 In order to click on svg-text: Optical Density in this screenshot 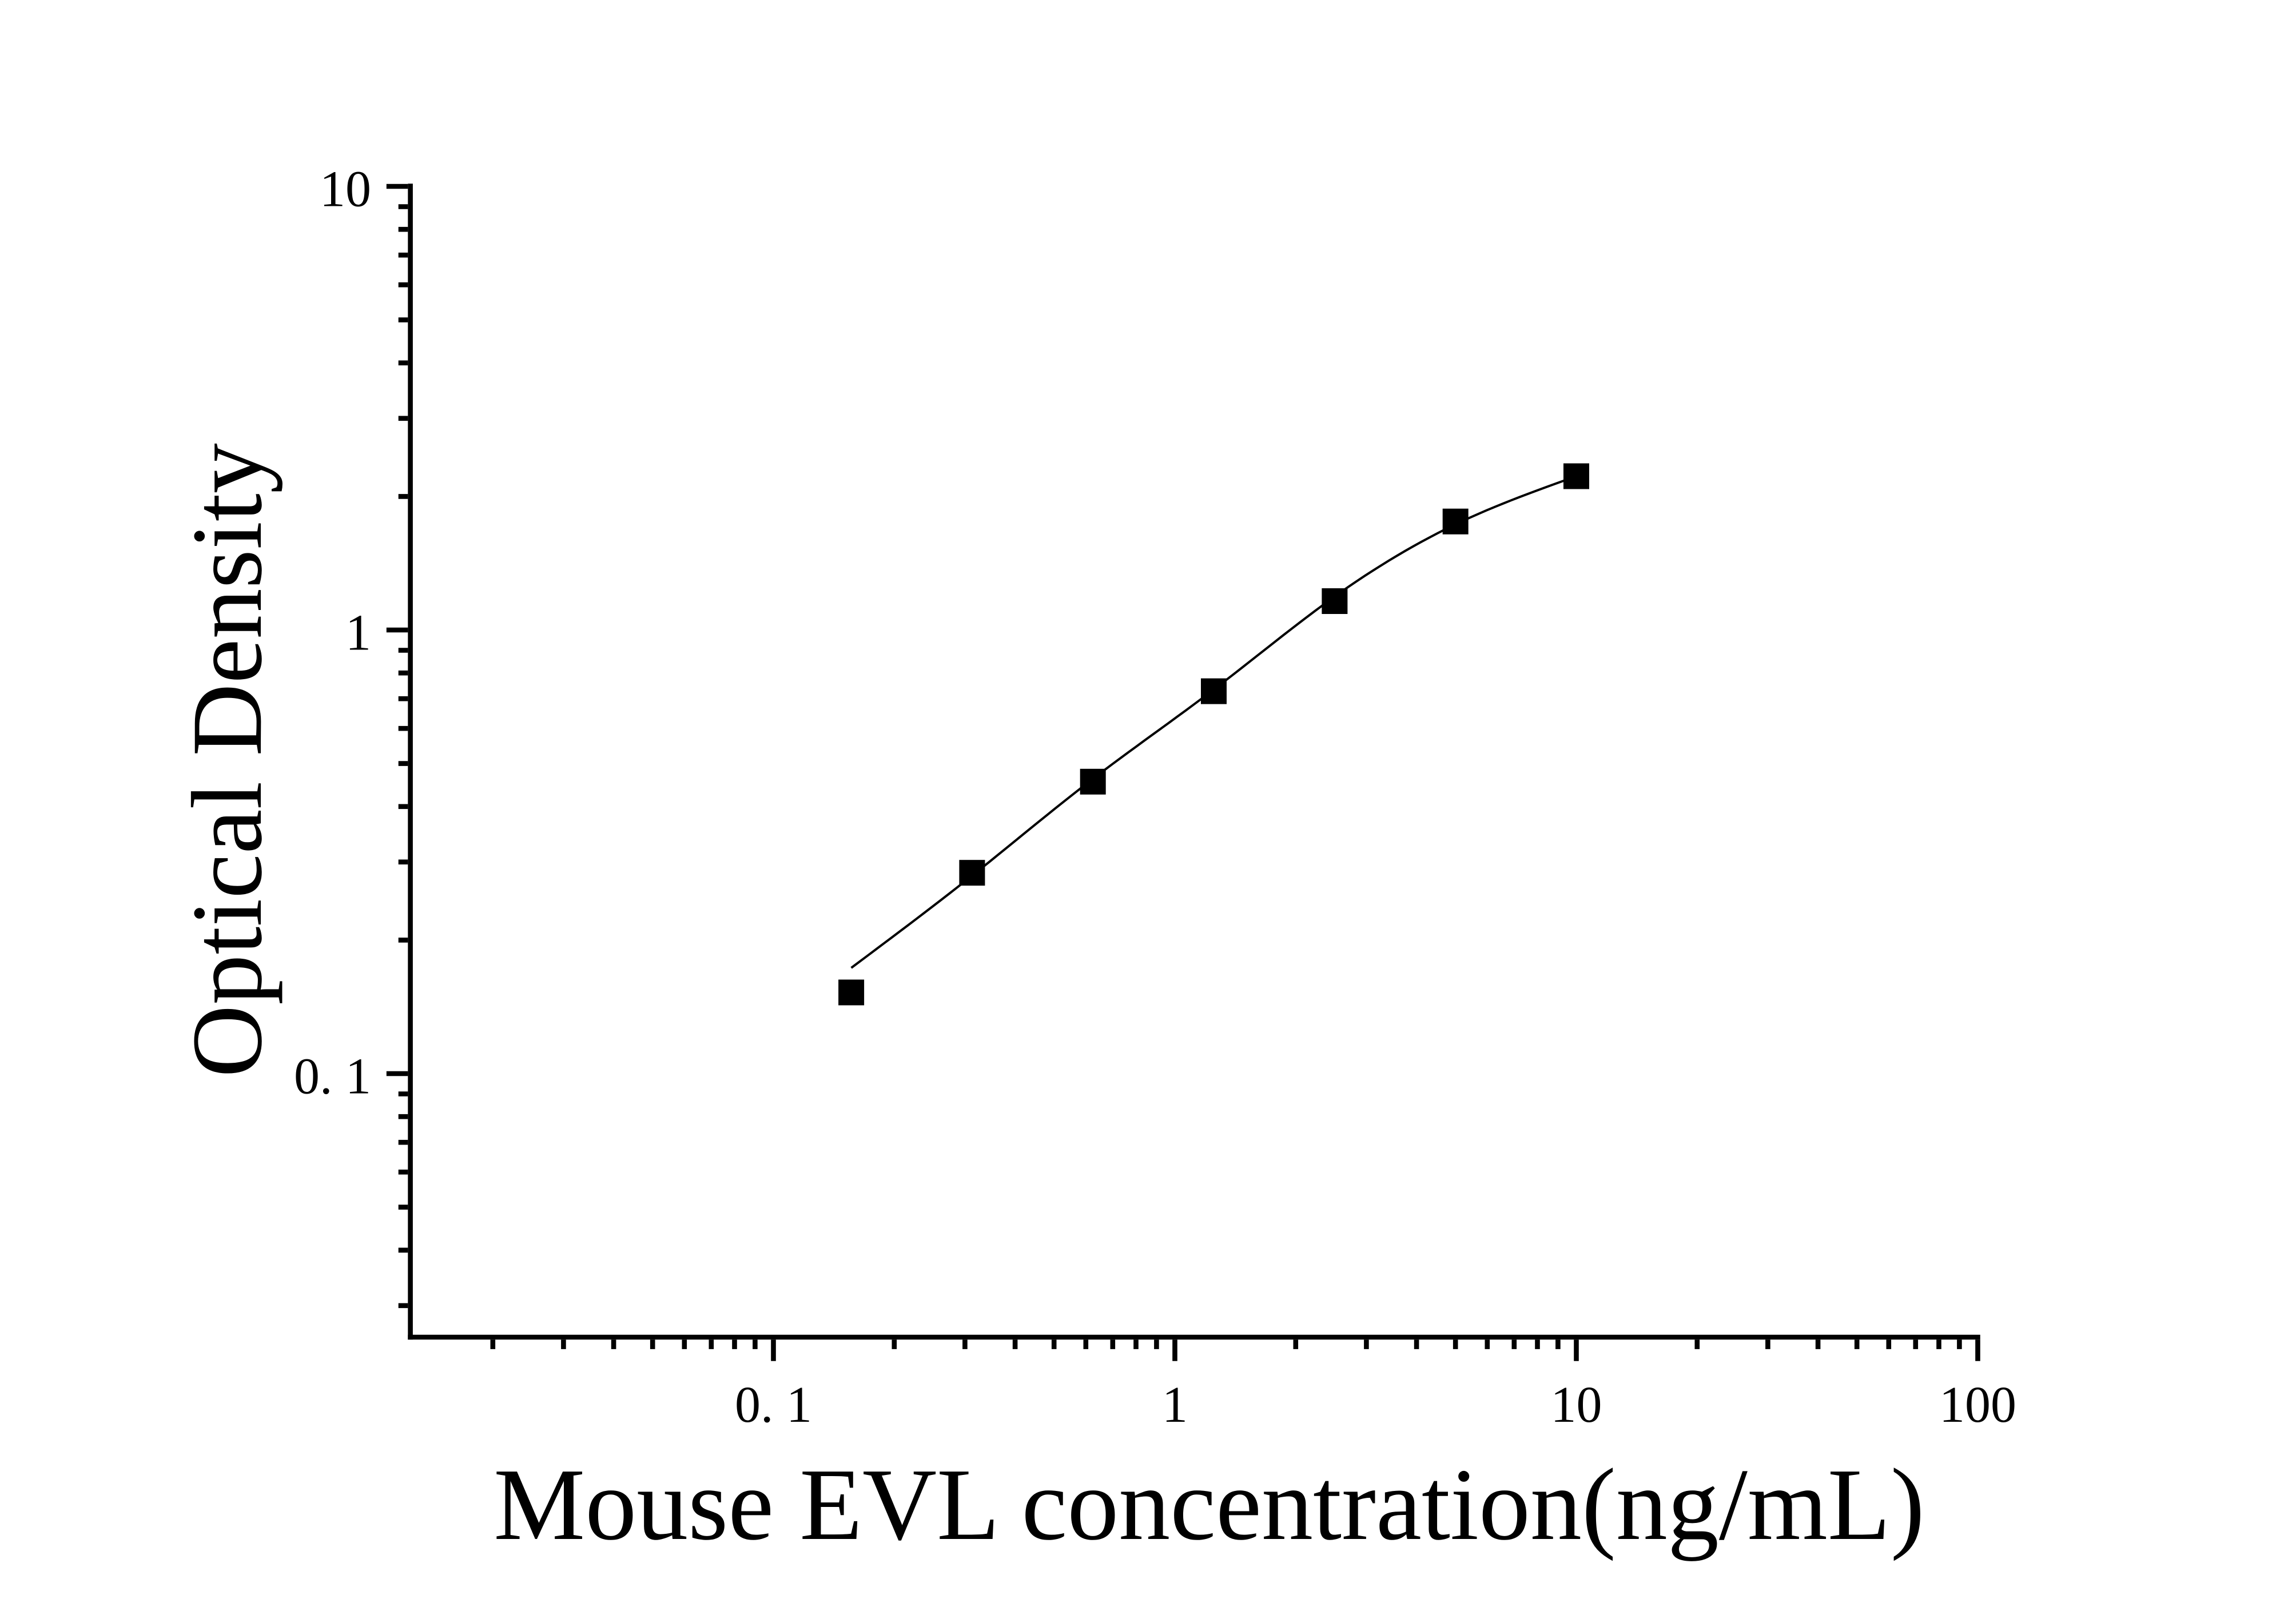, I will do `click(227, 760)`.